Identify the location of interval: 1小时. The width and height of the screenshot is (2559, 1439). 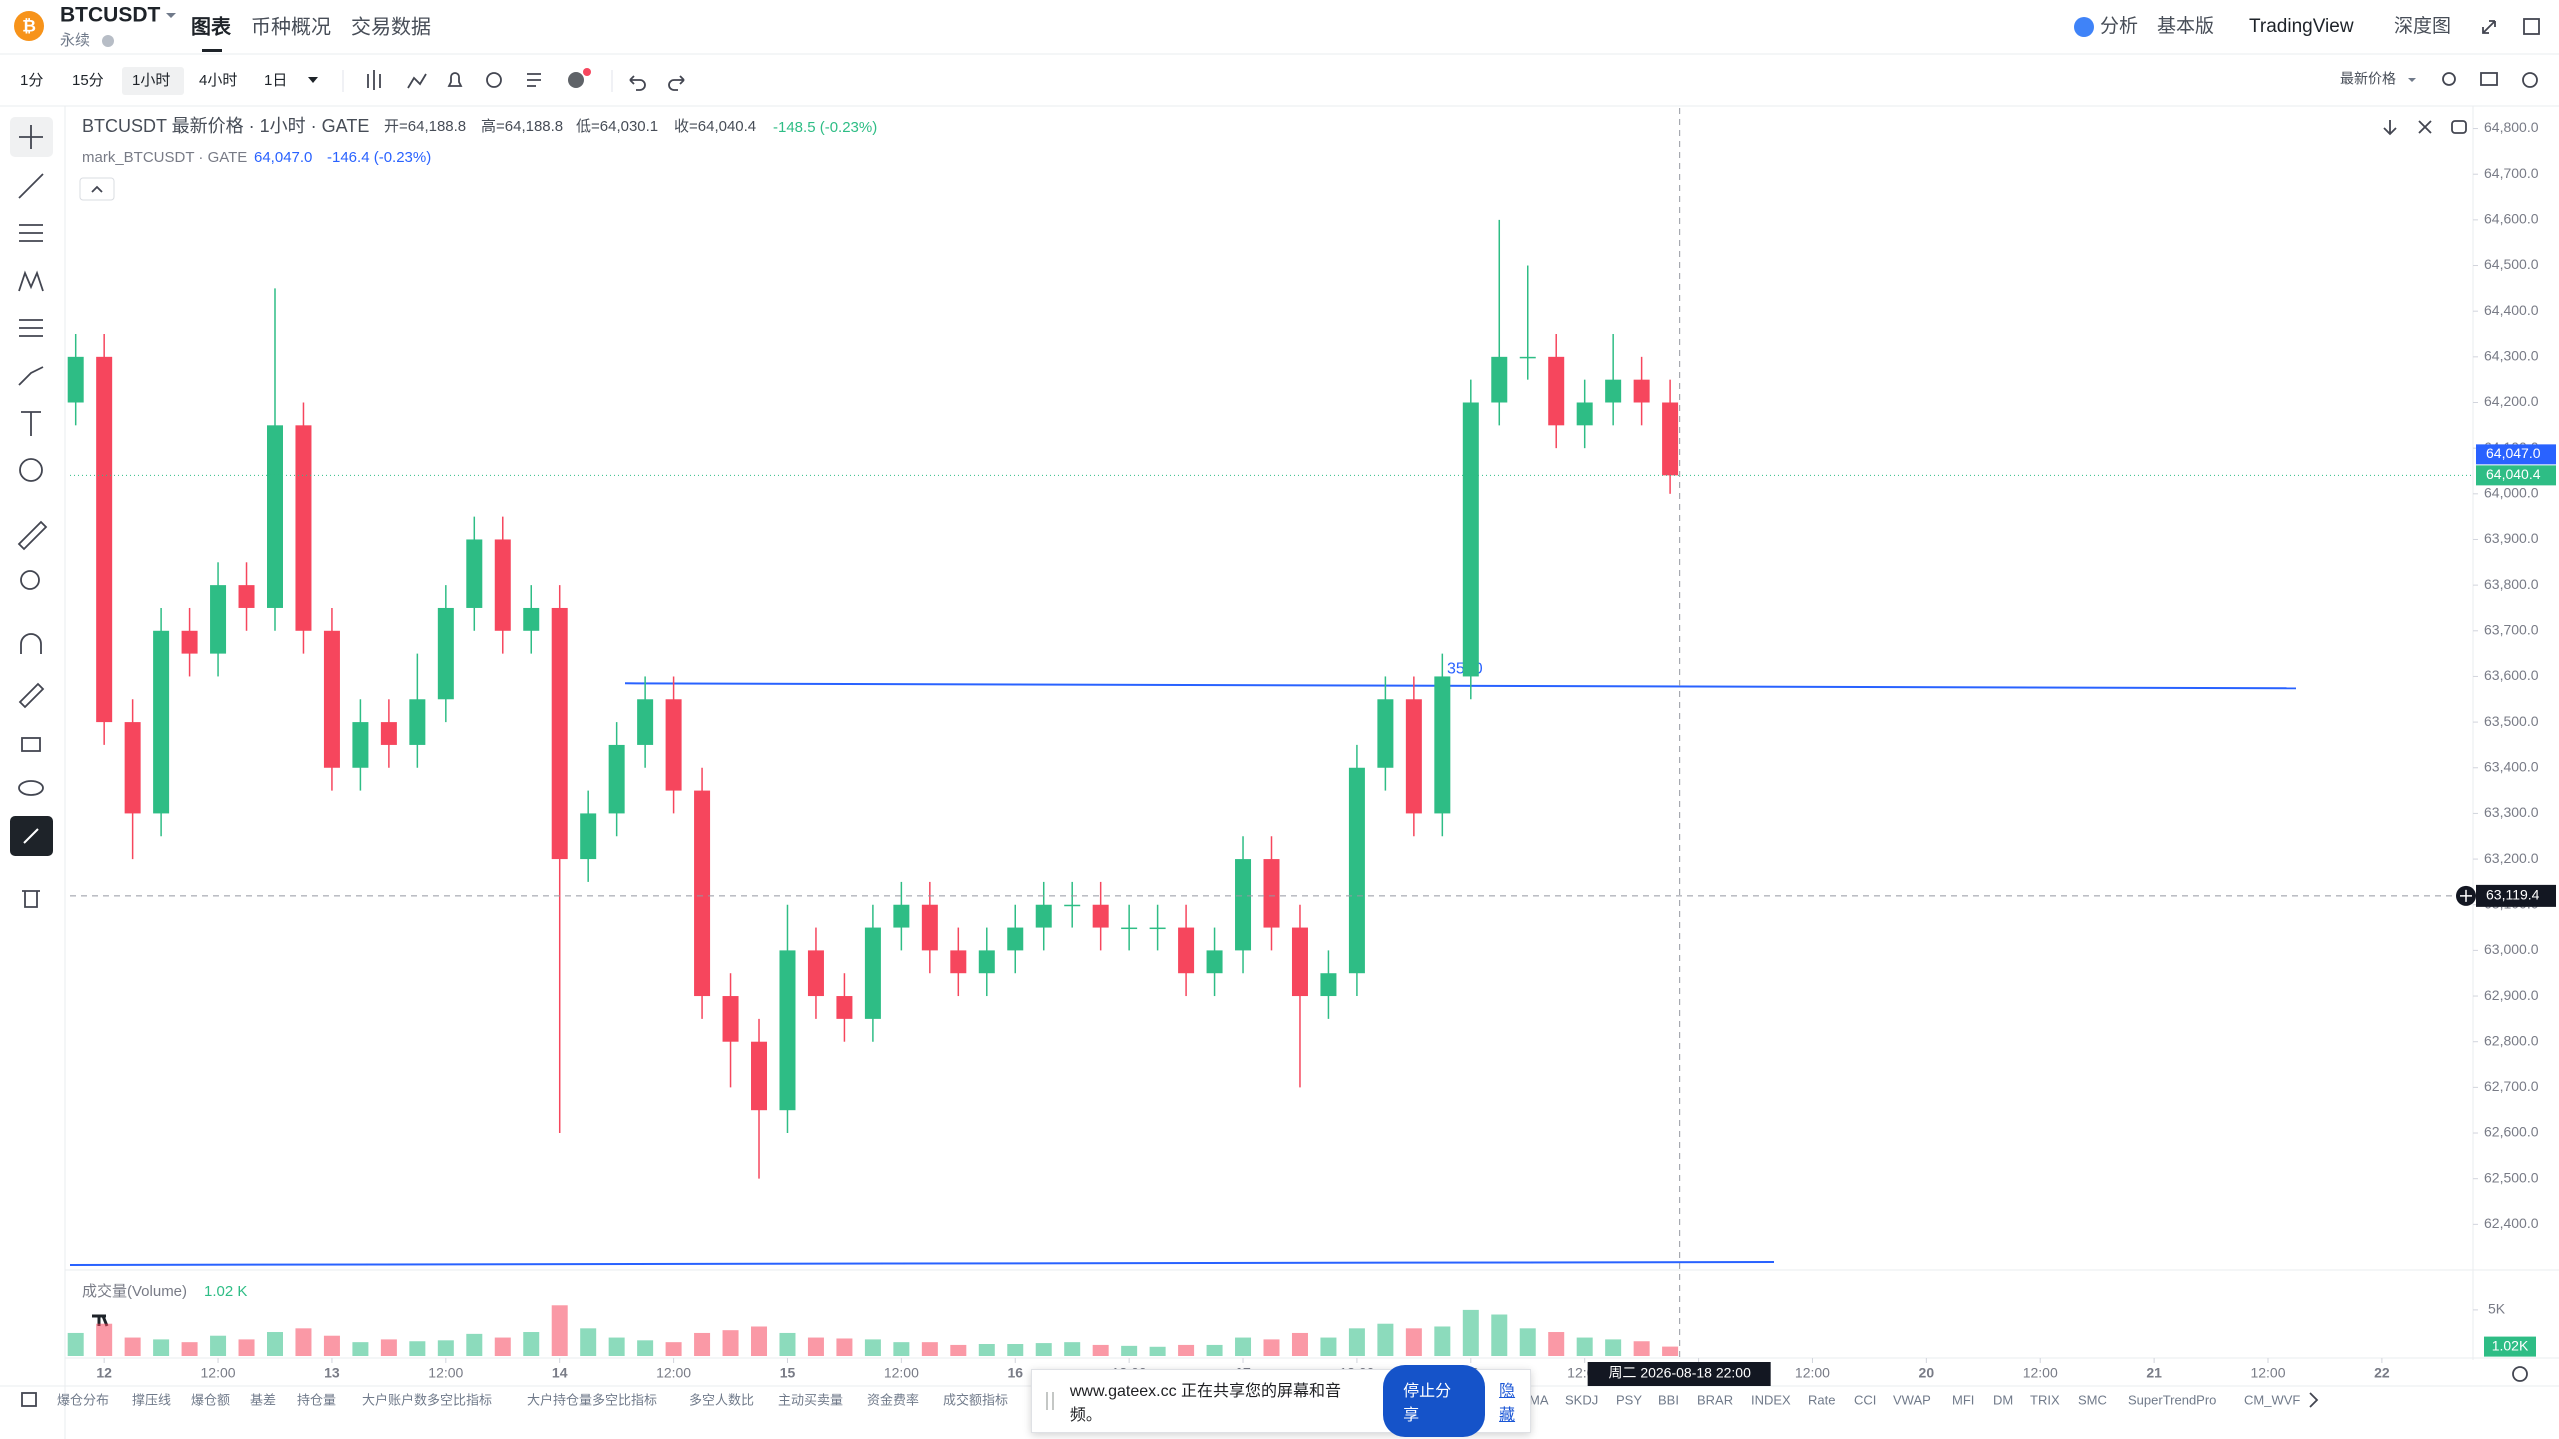
(151, 80).